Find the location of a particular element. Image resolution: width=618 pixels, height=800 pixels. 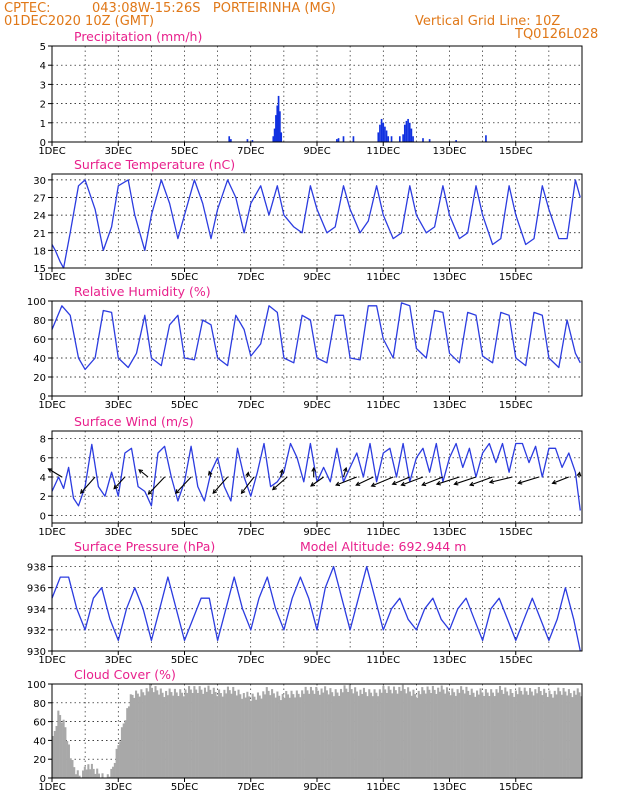

y-tick-label: 40 is located at coordinates (39, 741).